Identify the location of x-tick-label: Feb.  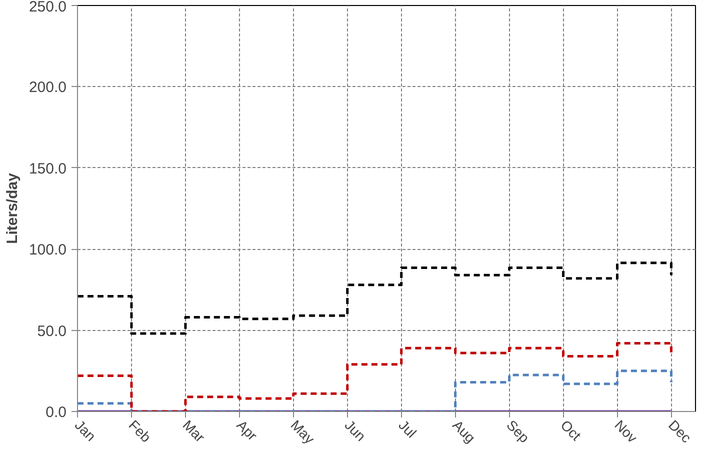
(140, 431).